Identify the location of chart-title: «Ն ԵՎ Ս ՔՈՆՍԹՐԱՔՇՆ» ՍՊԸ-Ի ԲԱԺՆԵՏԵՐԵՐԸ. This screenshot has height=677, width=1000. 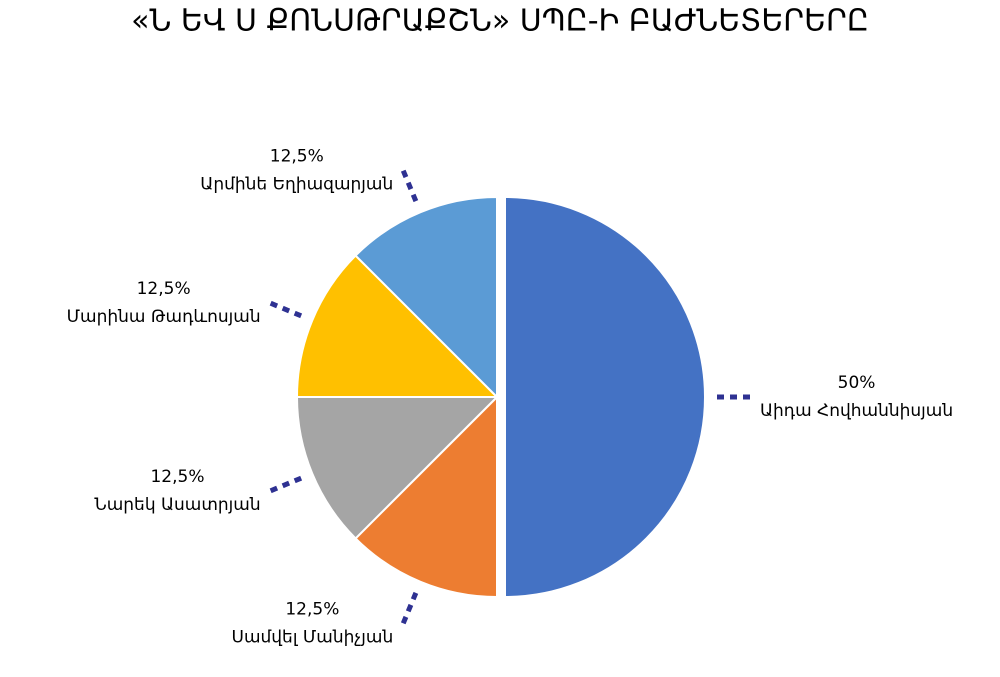
(500, 21).